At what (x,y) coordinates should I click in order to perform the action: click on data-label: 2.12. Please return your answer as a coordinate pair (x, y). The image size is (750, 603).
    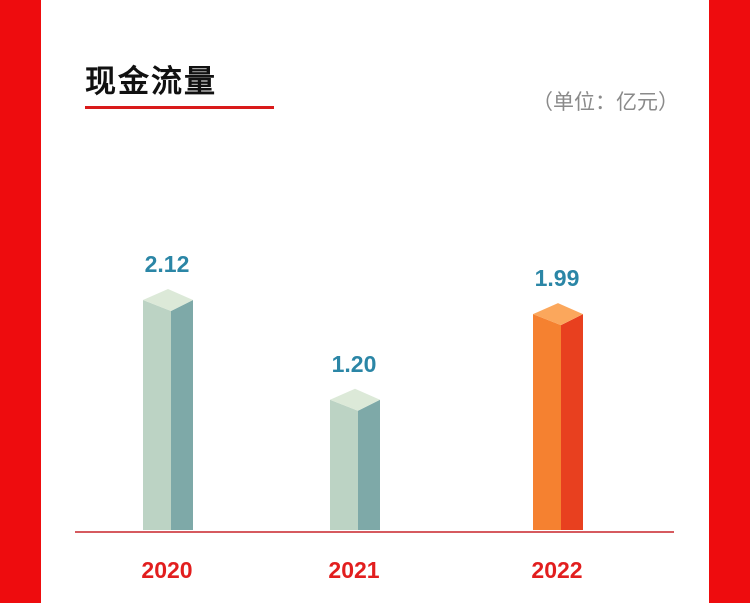
    Looking at the image, I should click on (167, 264).